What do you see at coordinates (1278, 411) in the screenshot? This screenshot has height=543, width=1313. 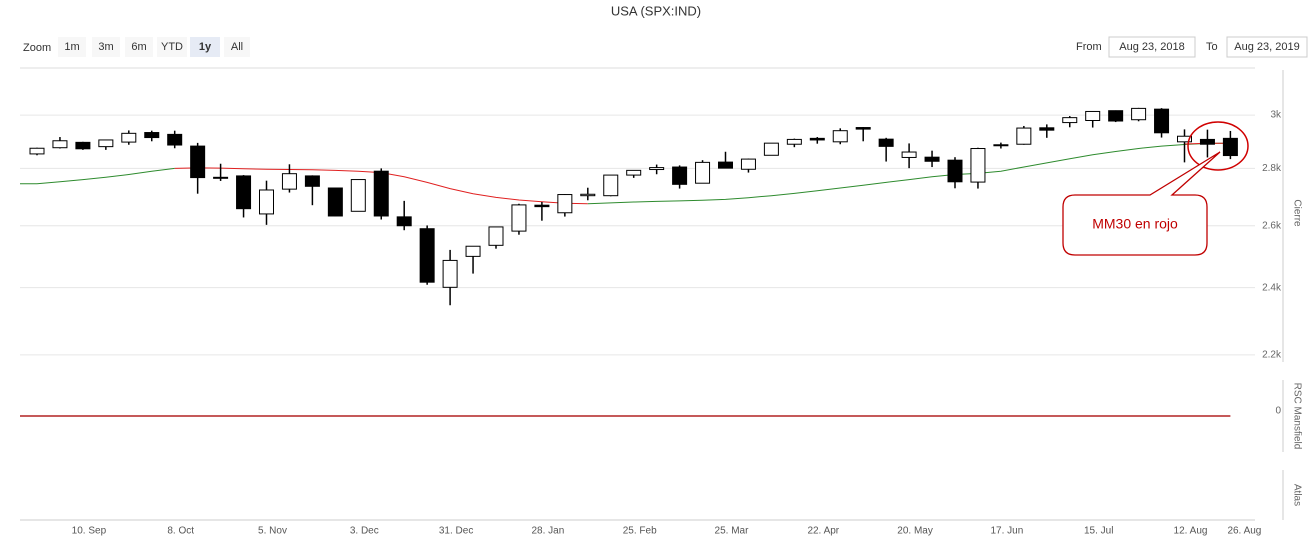 I see `y-tick-label: 0` at bounding box center [1278, 411].